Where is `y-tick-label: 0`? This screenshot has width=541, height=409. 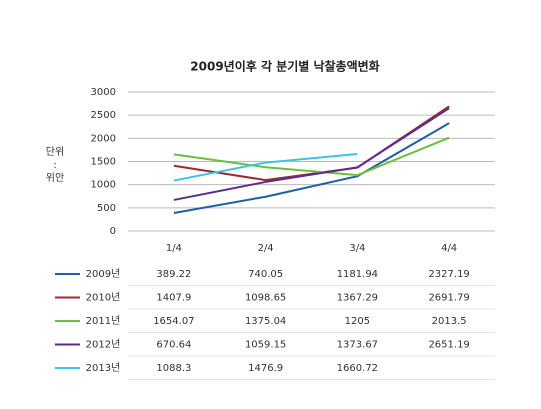 y-tick-label: 0 is located at coordinates (113, 231).